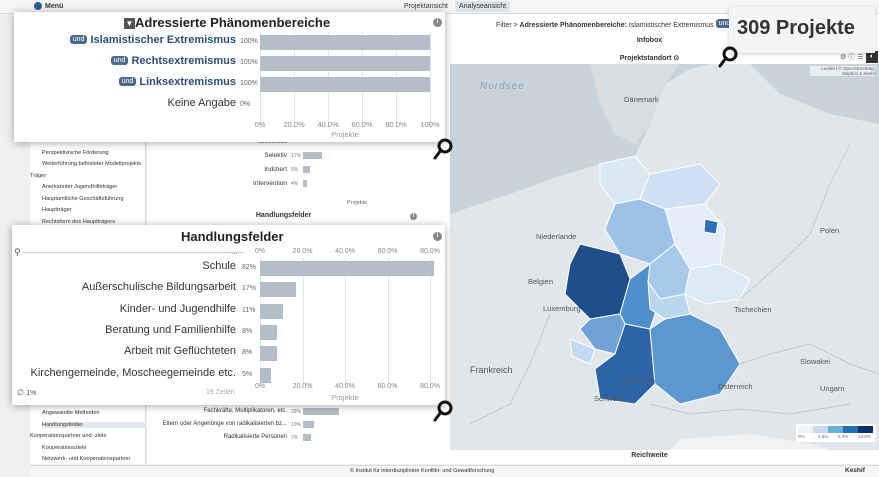  What do you see at coordinates (296, 412) in the screenshot?
I see `mid-row-pct: 33%` at bounding box center [296, 412].